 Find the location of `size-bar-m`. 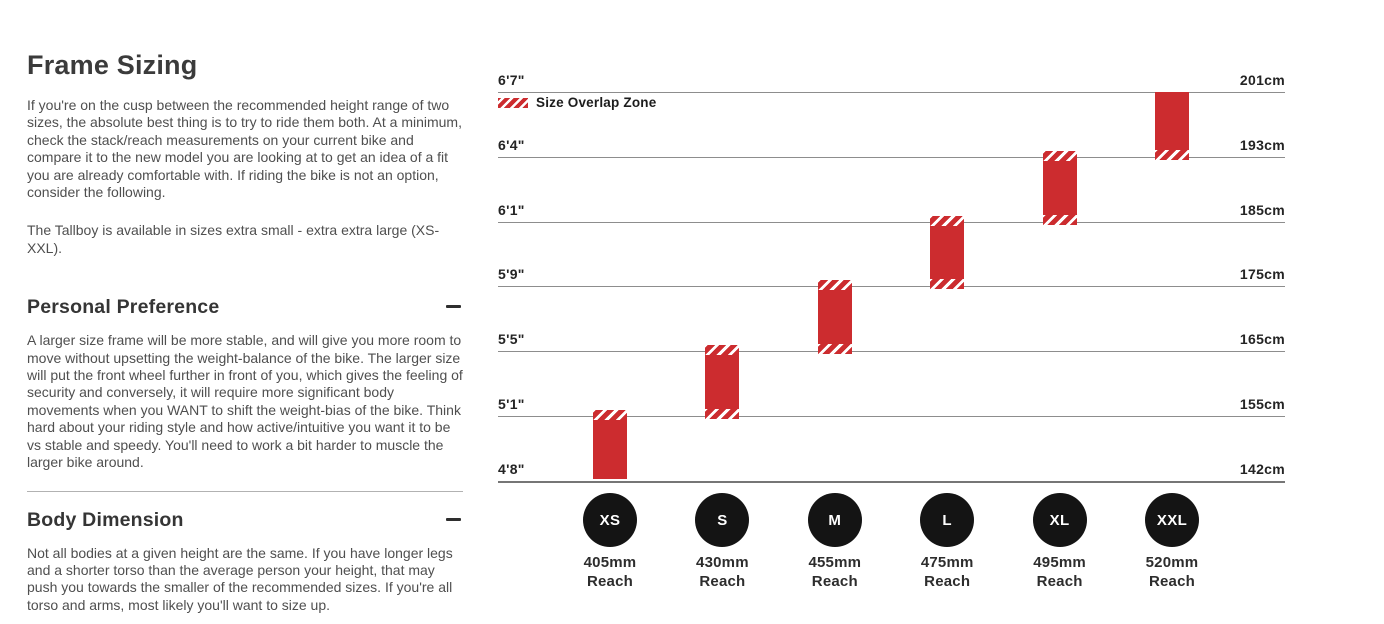

size-bar-m is located at coordinates (834, 317).